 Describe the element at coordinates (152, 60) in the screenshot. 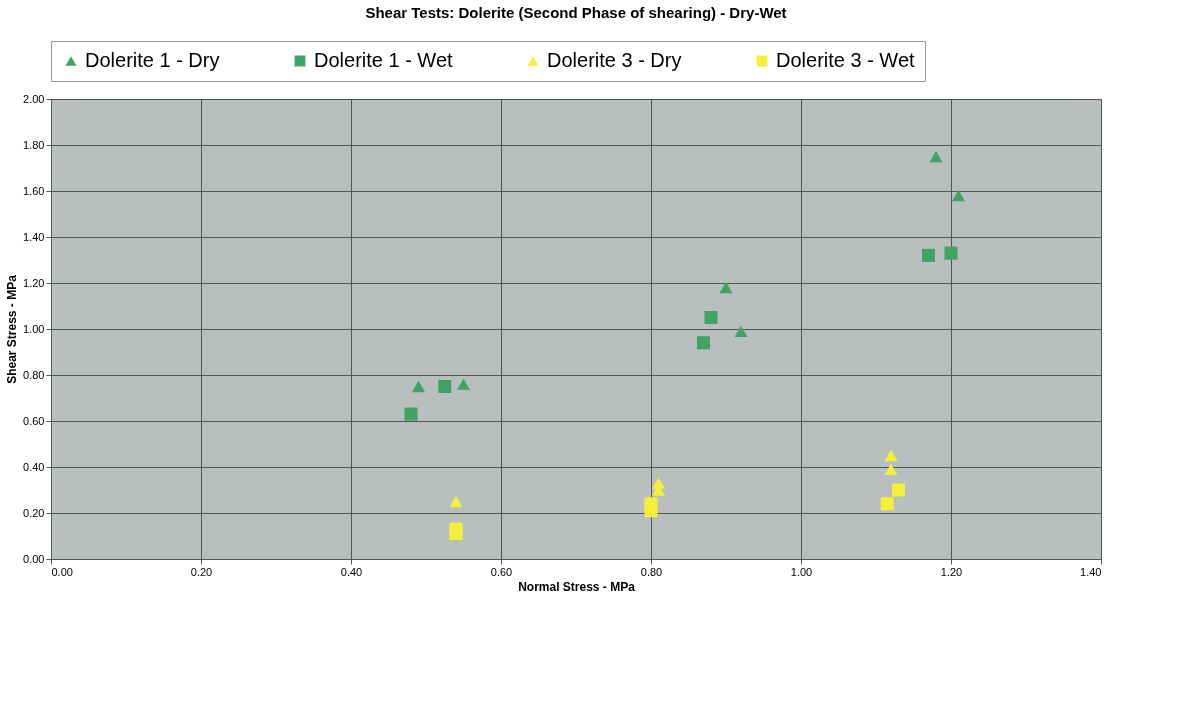

I see `legend-label: Dolerite 1 - Dry` at that location.